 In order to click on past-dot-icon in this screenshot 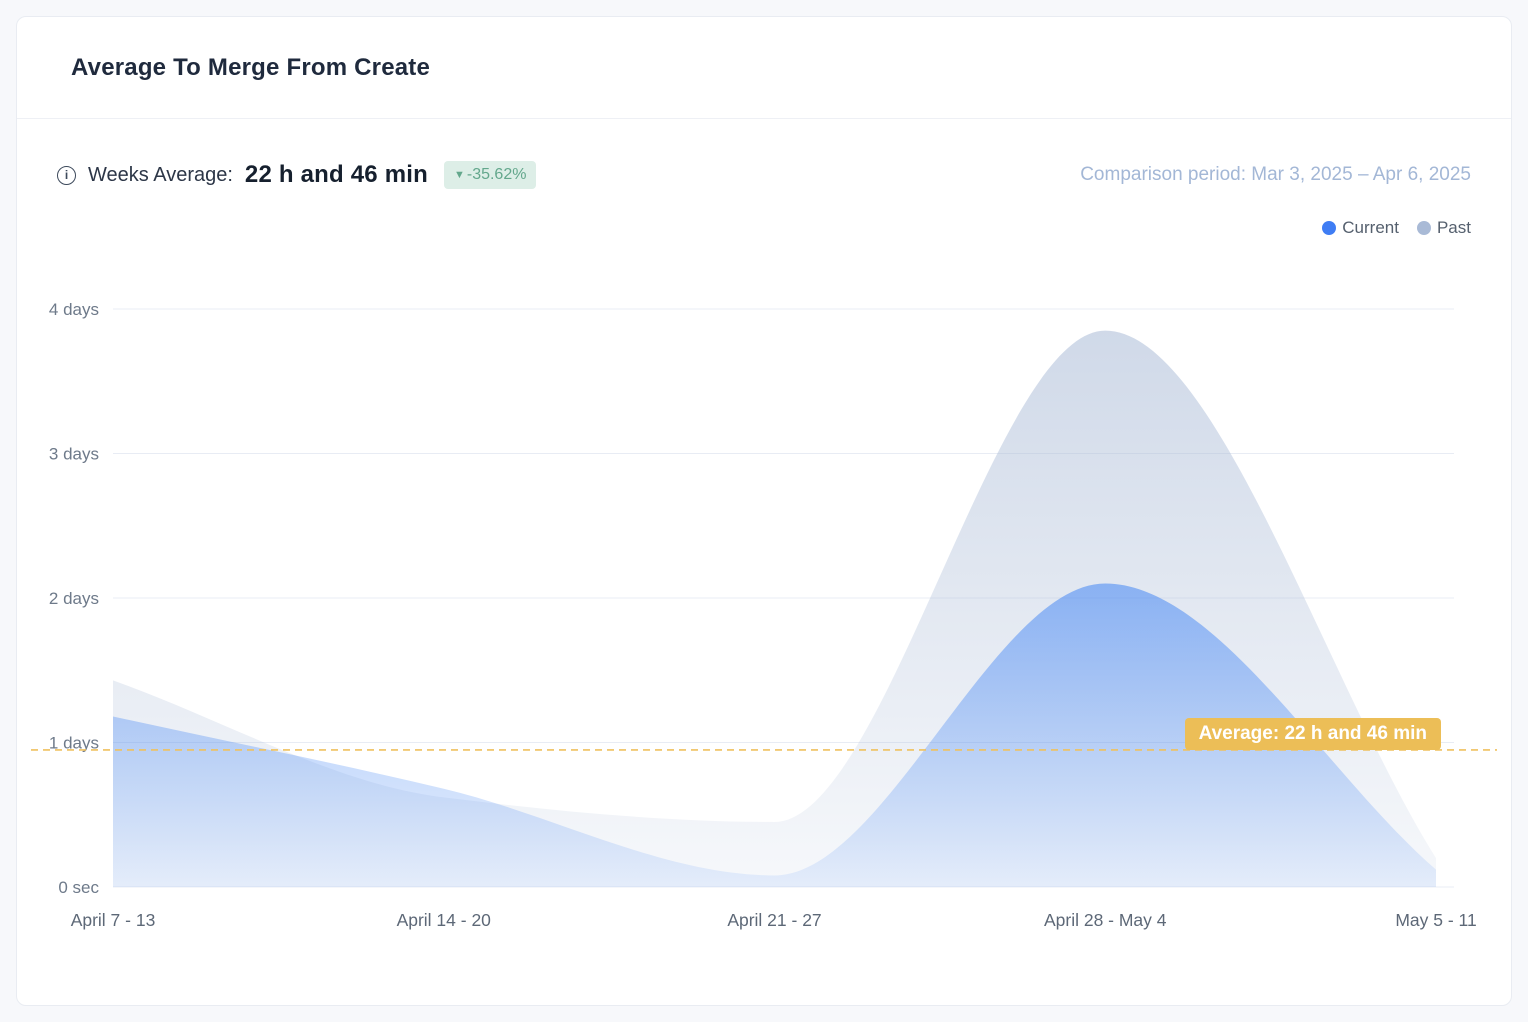, I will do `click(1423, 228)`.